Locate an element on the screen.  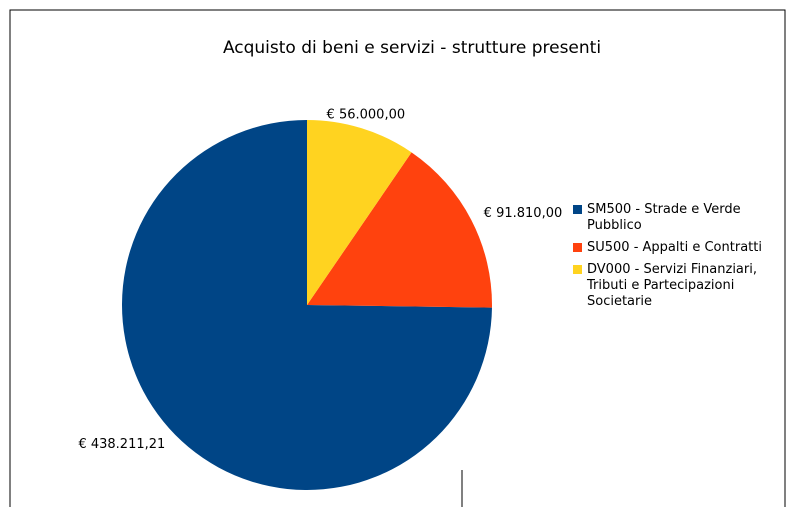
data-label: € 438.211,21 is located at coordinates (121, 444).